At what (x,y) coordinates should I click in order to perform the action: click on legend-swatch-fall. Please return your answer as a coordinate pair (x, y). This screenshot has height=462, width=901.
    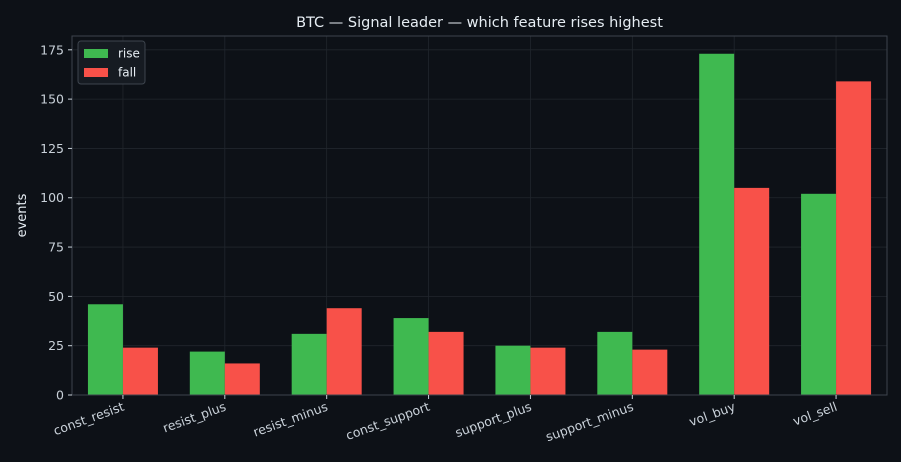
    Looking at the image, I should click on (96, 72).